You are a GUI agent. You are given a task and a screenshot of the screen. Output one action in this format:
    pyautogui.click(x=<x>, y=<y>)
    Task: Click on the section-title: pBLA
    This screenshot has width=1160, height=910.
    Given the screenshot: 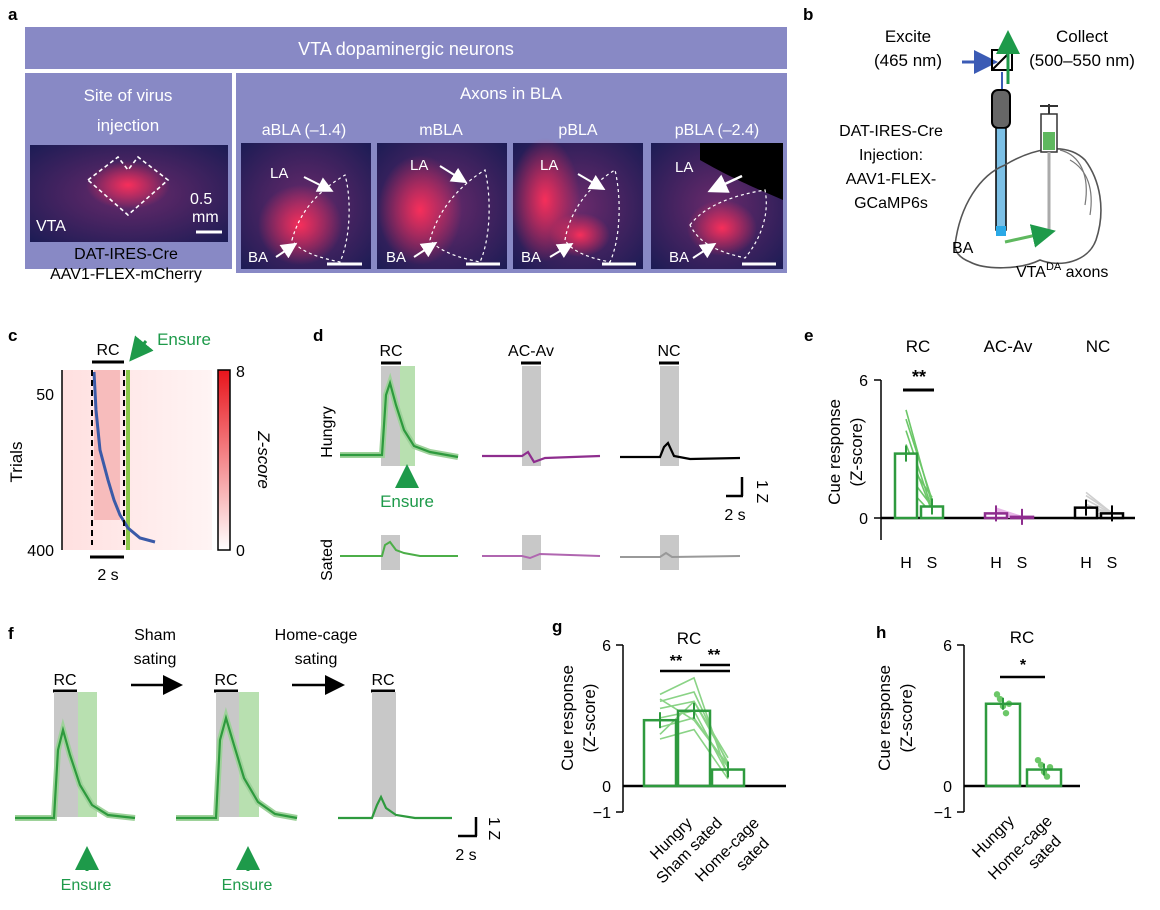 What is the action you would take?
    pyautogui.click(x=577, y=130)
    